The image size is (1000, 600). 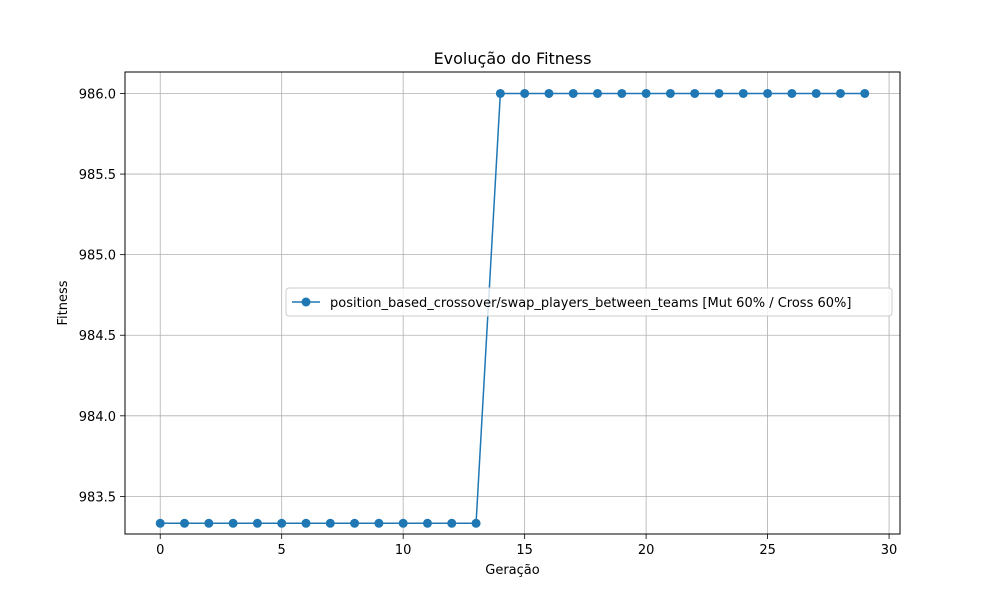 I want to click on x-tick-label: 30, so click(x=889, y=550).